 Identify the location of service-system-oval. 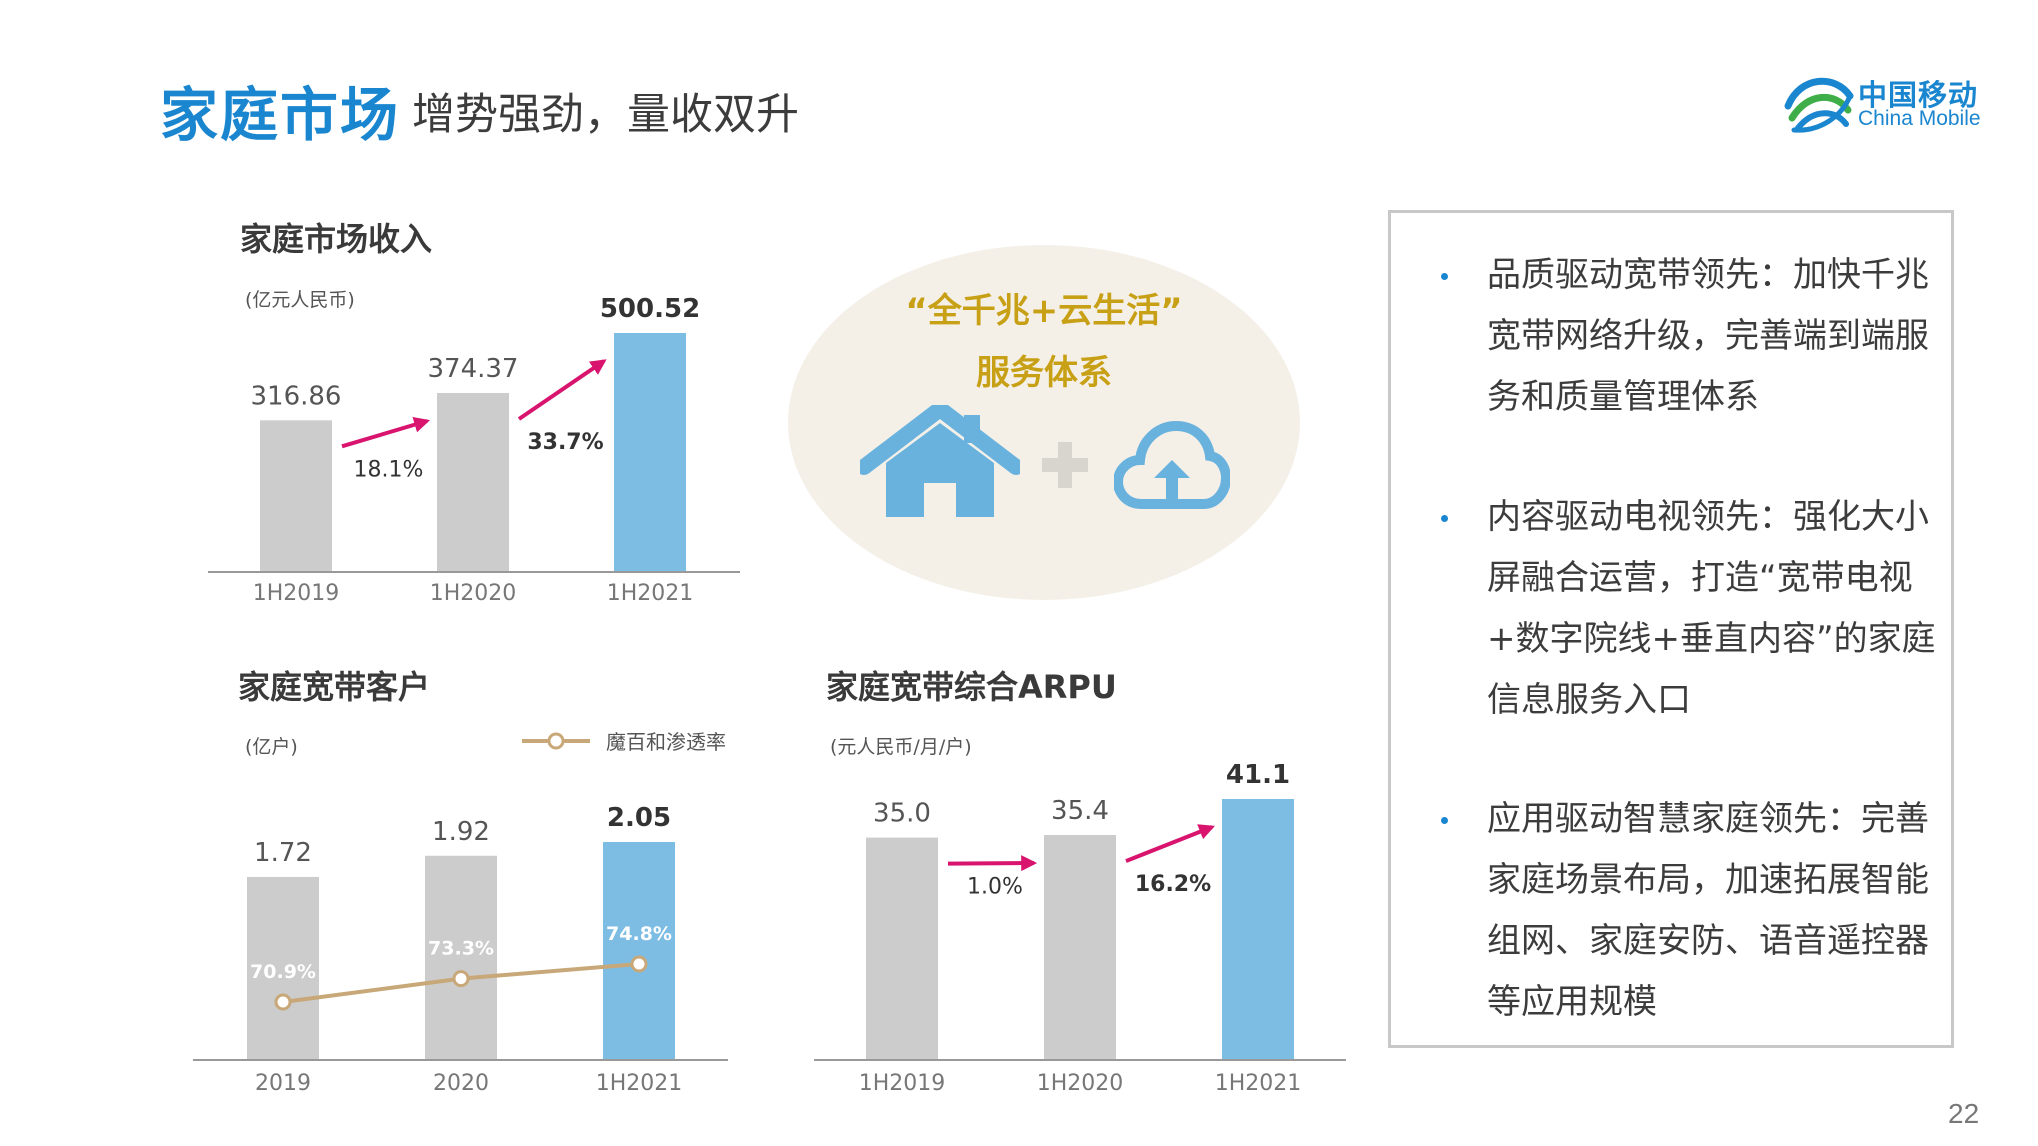
(1044, 422).